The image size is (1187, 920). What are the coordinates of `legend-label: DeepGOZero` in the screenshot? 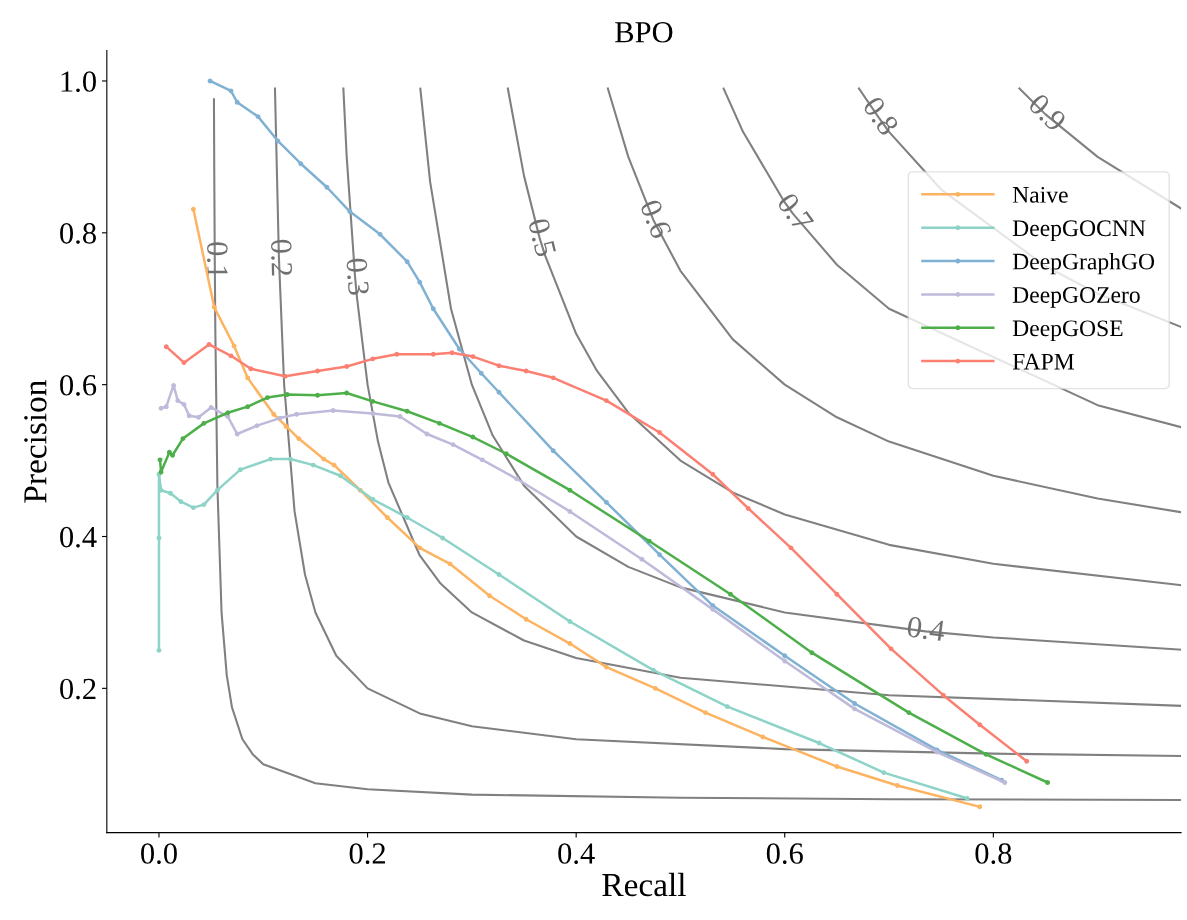 It's located at (1076, 297).